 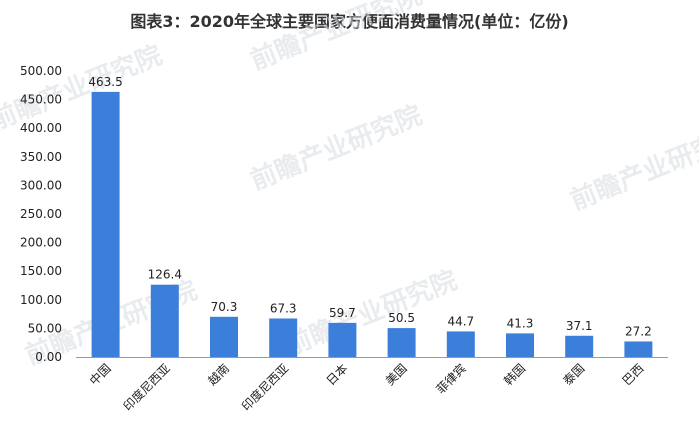 What do you see at coordinates (342, 313) in the screenshot?
I see `value-label: 59.7` at bounding box center [342, 313].